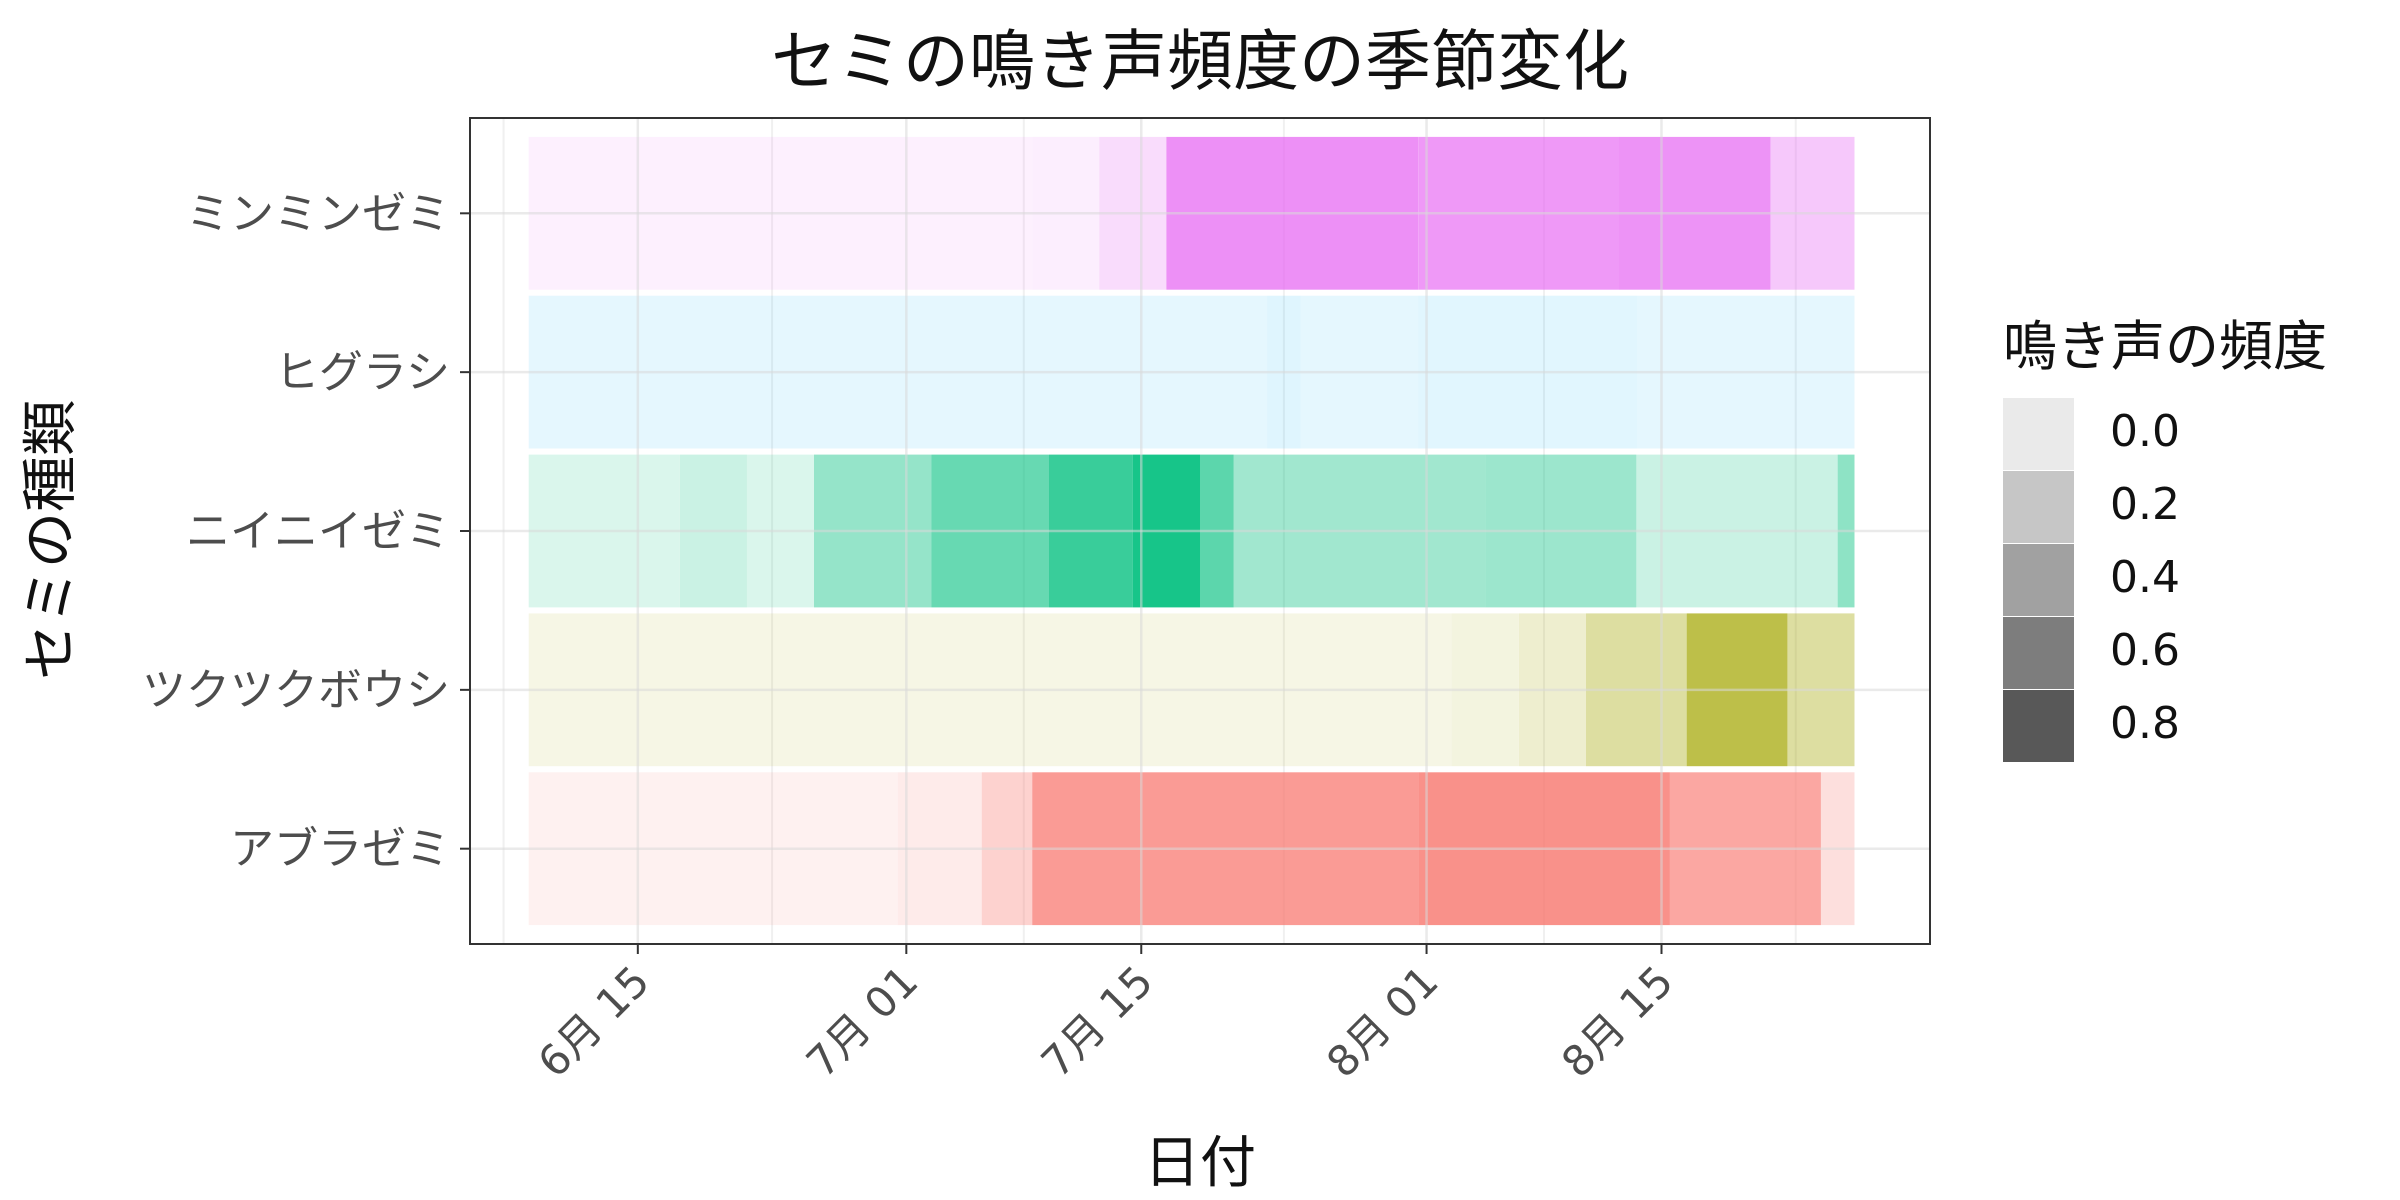 The height and width of the screenshot is (1200, 2400). Describe the element at coordinates (318, 531) in the screenshot. I see `y-tick-label: ニイニイゼミ` at that location.